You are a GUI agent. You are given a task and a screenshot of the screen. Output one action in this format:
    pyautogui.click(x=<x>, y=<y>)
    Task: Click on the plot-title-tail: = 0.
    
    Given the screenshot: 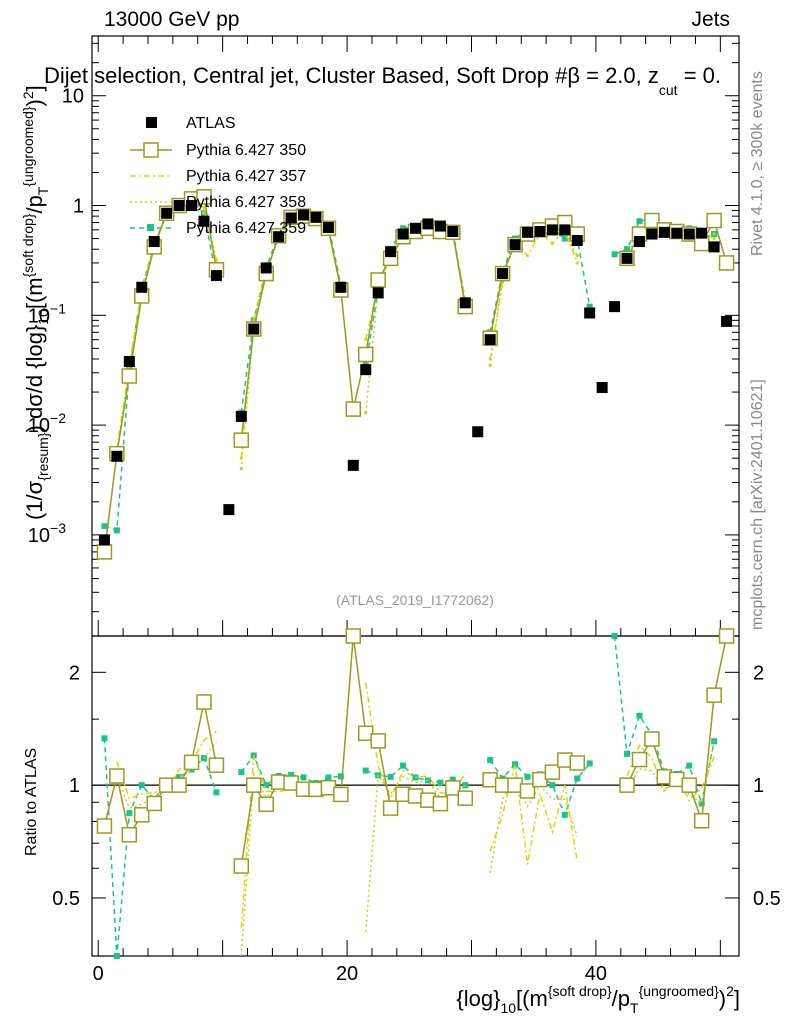 What is the action you would take?
    pyautogui.click(x=699, y=75)
    